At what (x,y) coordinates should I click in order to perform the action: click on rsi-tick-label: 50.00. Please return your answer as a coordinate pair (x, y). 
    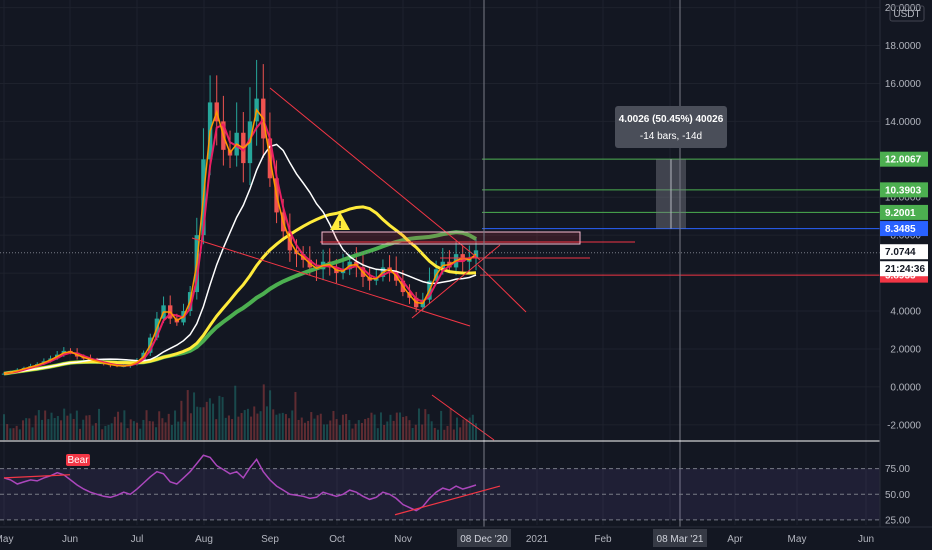
    Looking at the image, I should click on (897, 495).